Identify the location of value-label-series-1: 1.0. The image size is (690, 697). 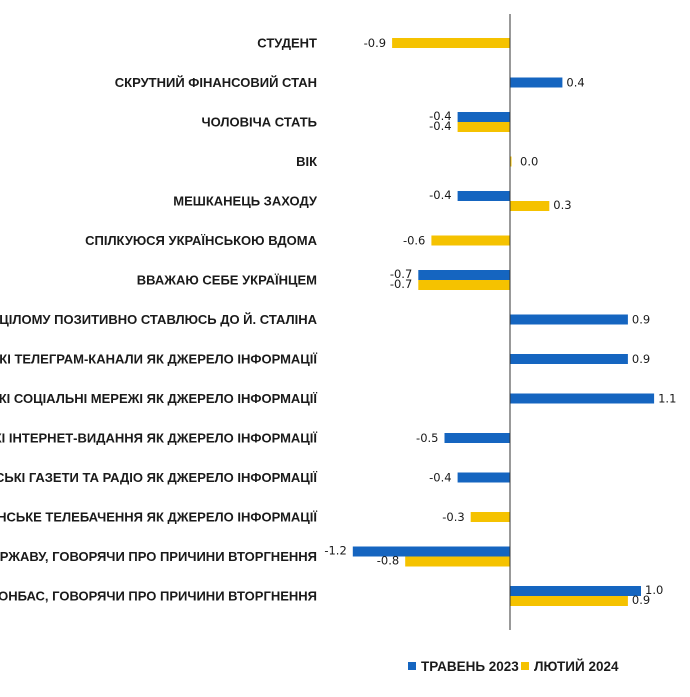
(654, 590).